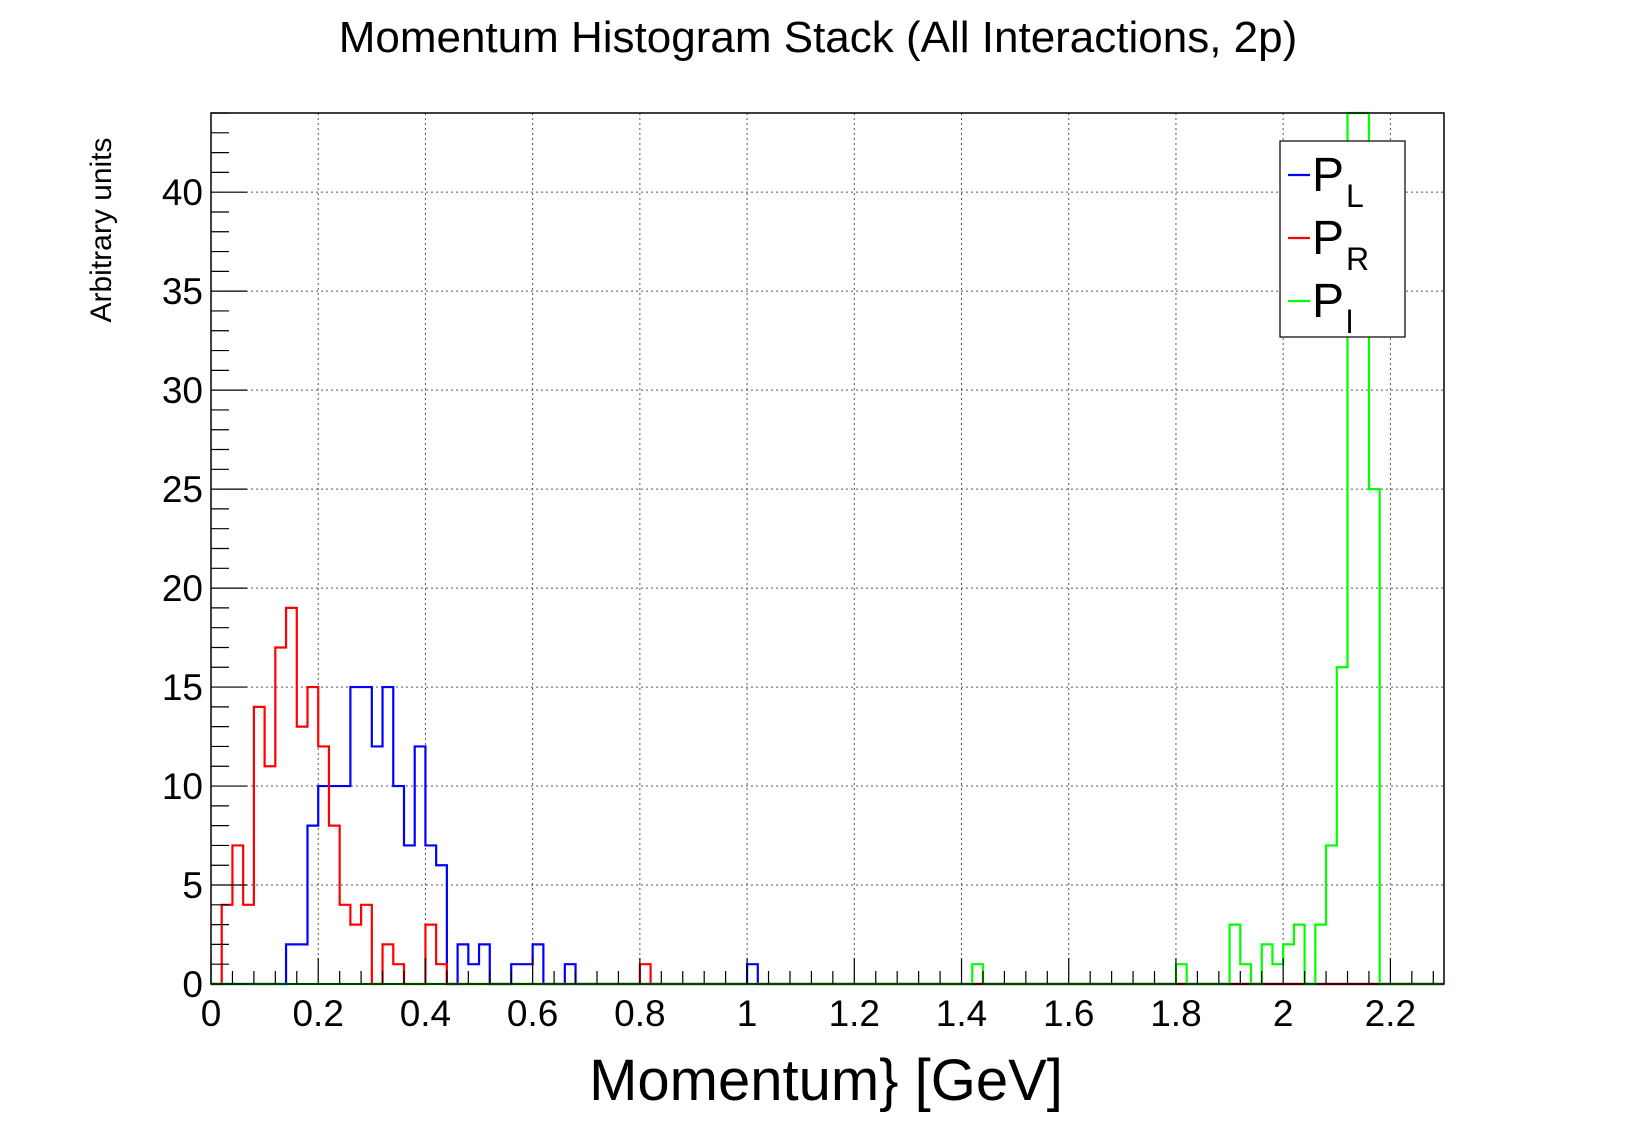  I want to click on x-tick-label: 1.4, so click(961, 1013).